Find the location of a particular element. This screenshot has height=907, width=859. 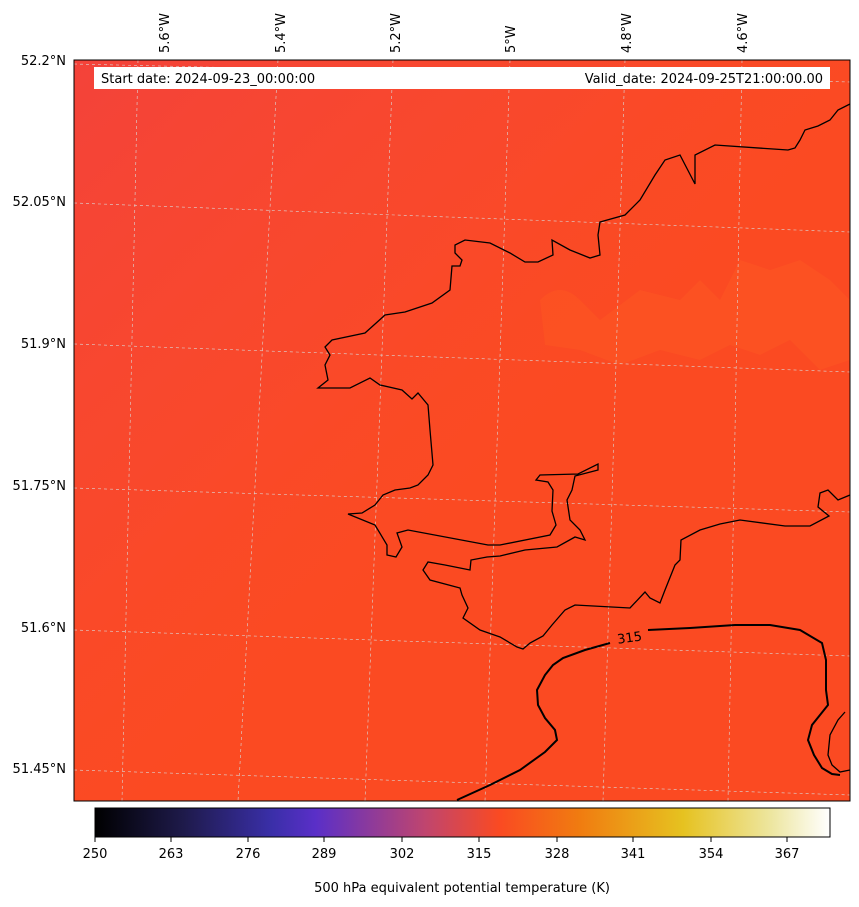

colorbar-ticks: 250 263 276 289 302 315 328 341 354 367 is located at coordinates (441, 849).